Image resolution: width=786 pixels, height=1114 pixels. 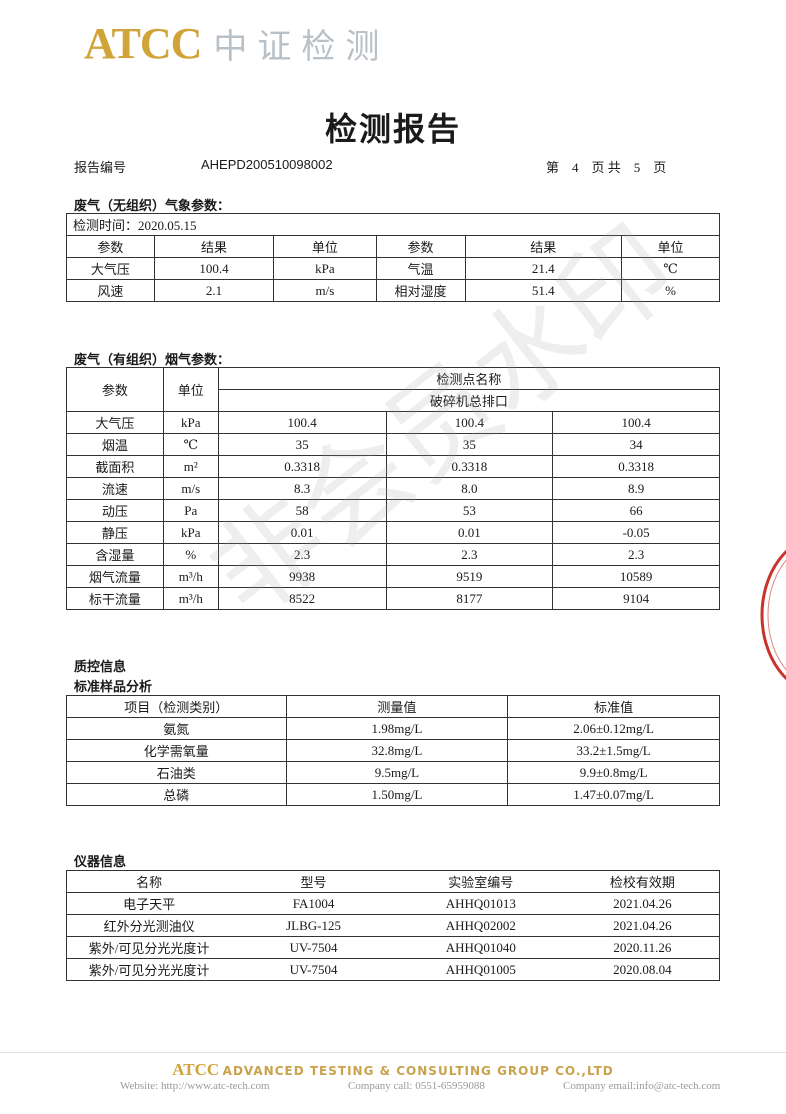 I want to click on table-cell: 66, so click(x=636, y=510).